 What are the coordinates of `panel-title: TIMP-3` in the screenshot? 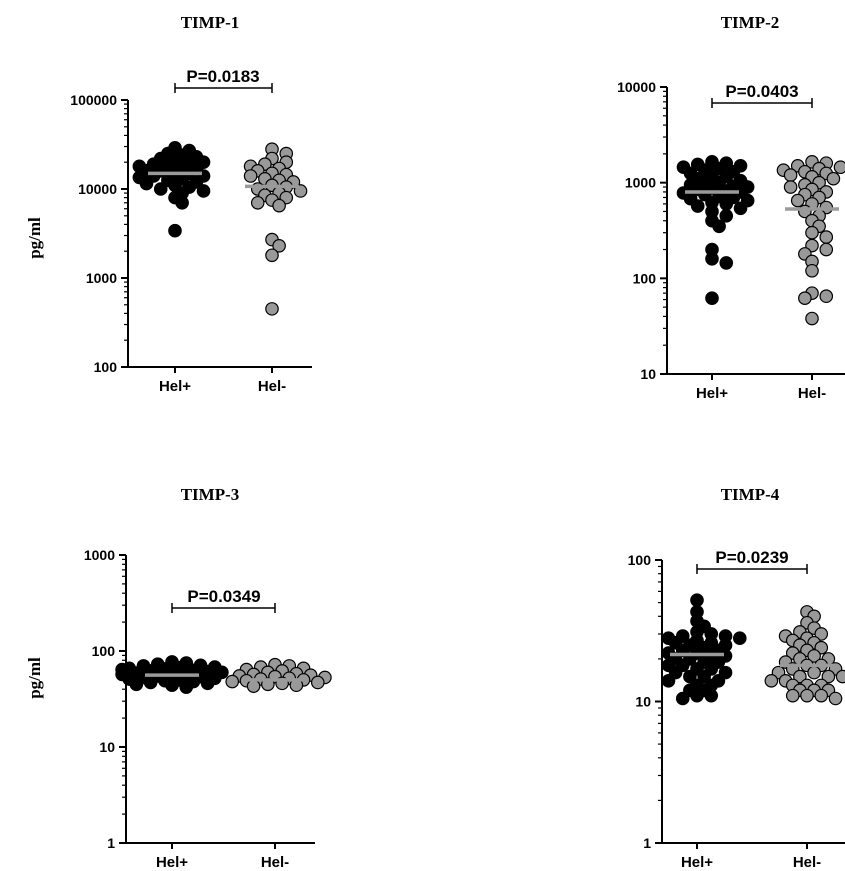 It's located at (210, 494).